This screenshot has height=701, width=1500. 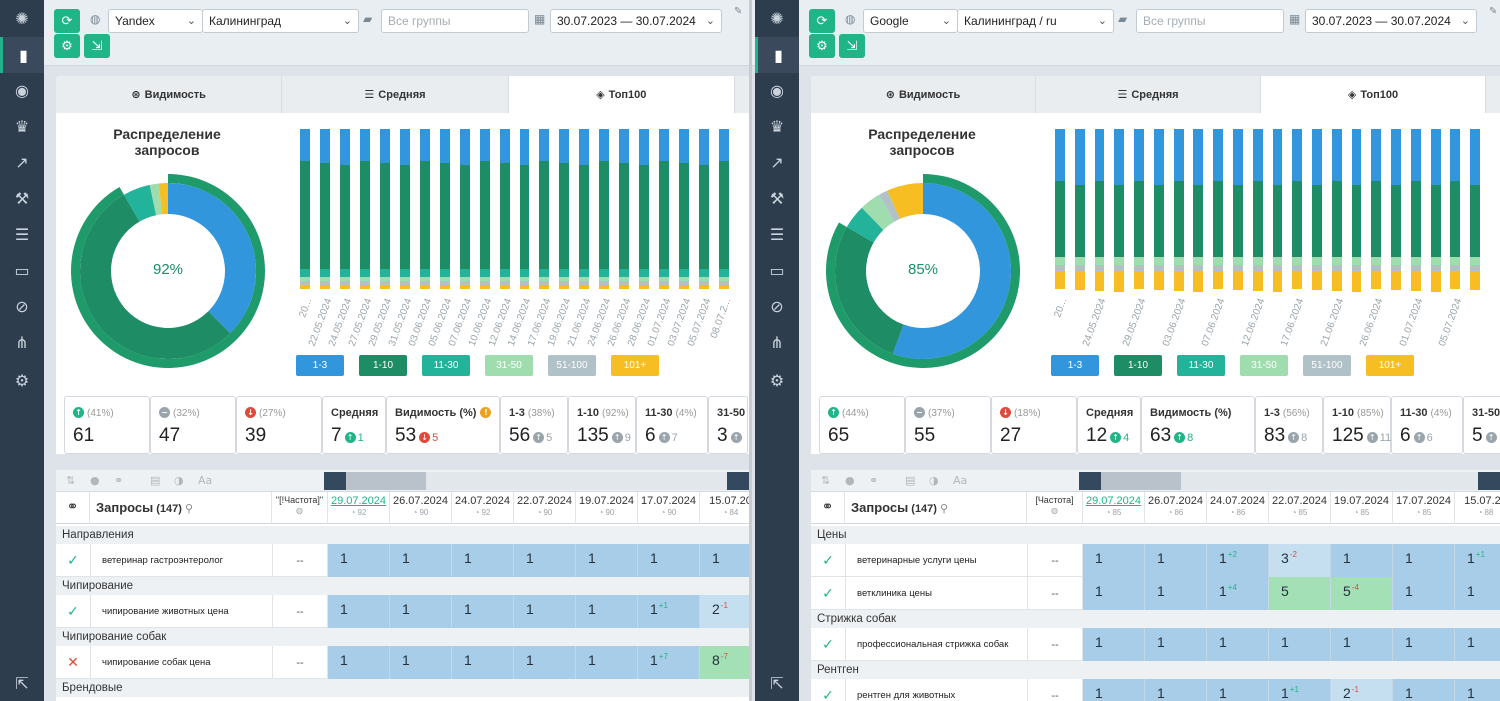 I want to click on keyword-text: чипирование собак цена, so click(x=156, y=662).